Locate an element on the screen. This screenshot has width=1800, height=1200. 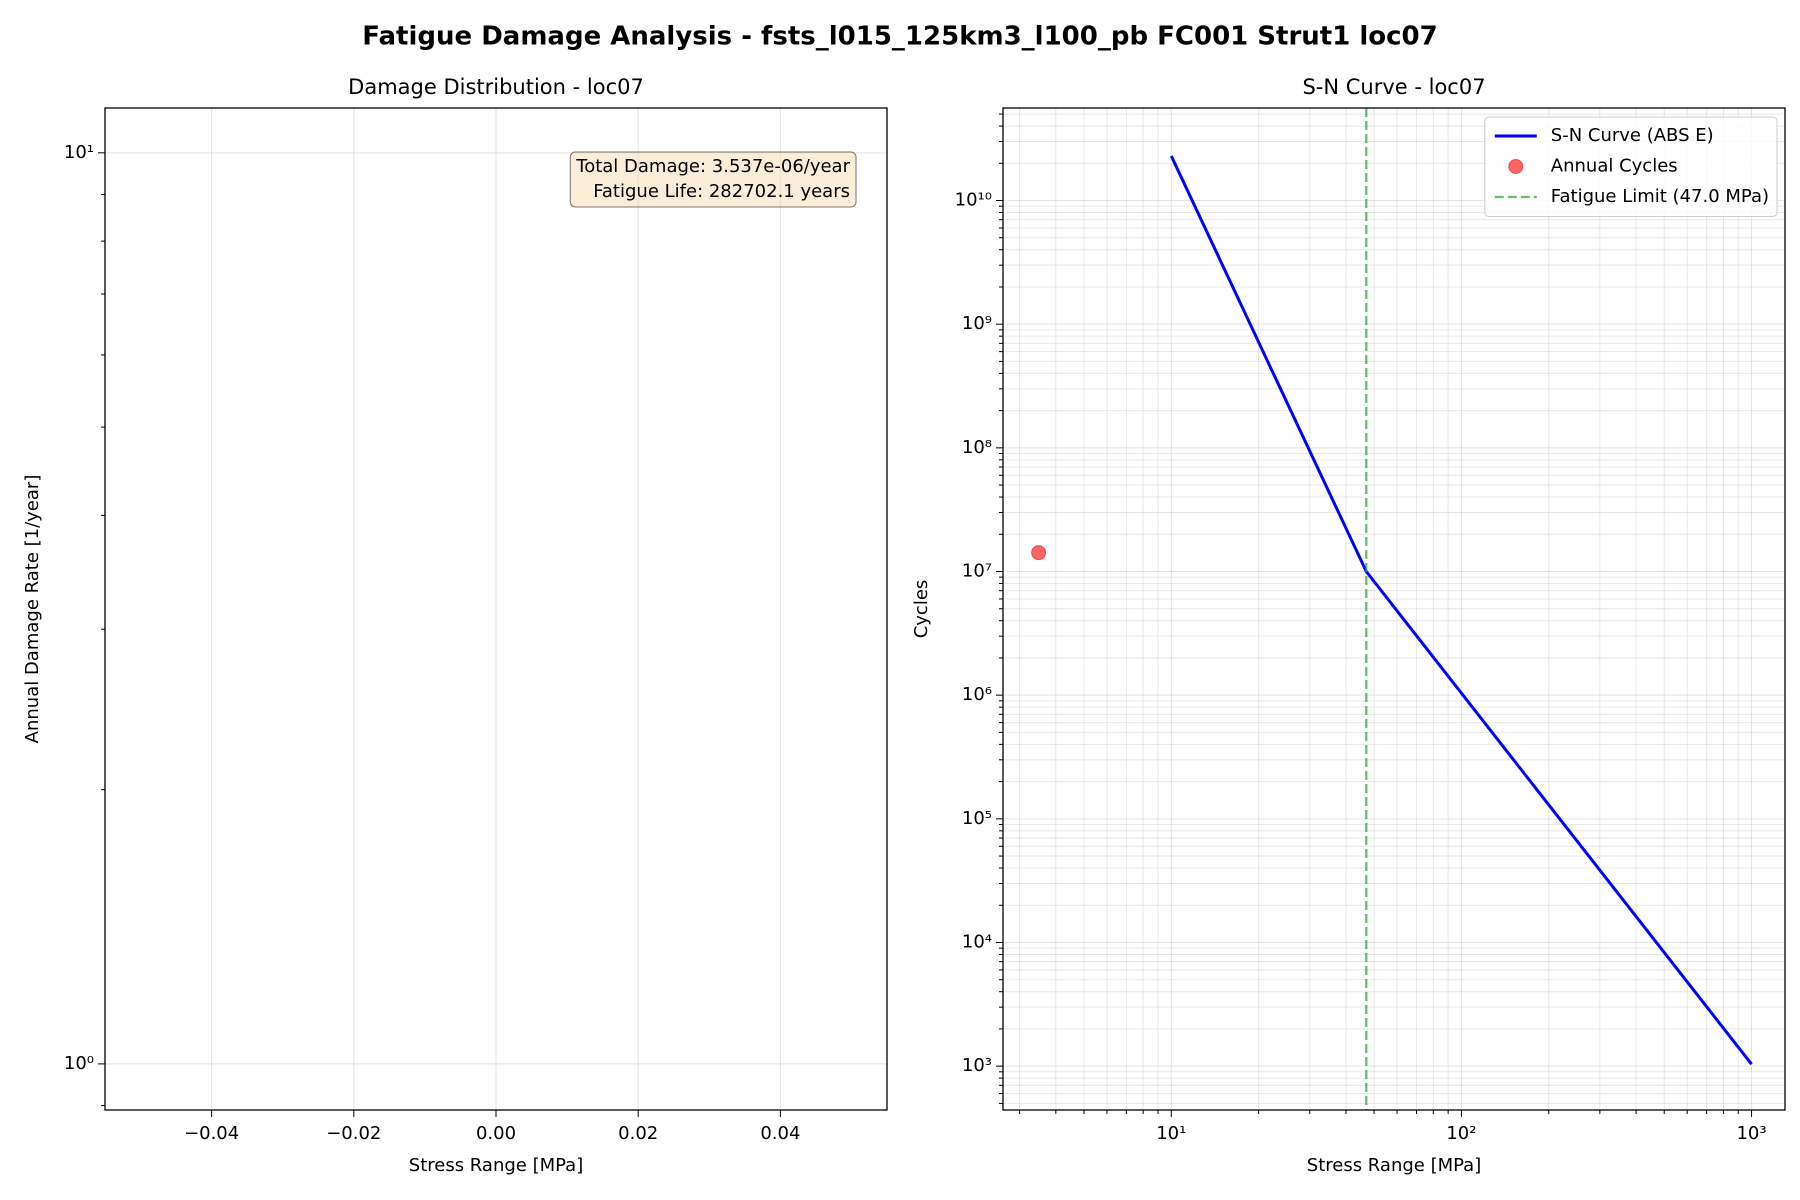
y-tick-label: 10⁶ is located at coordinates (977, 694).